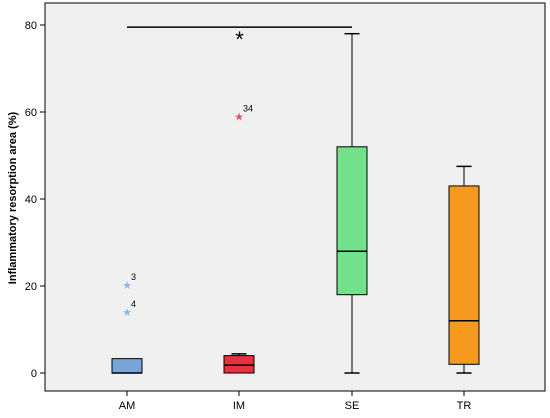 This screenshot has width=550, height=418. I want to click on outlier-label: 3, so click(133, 277).